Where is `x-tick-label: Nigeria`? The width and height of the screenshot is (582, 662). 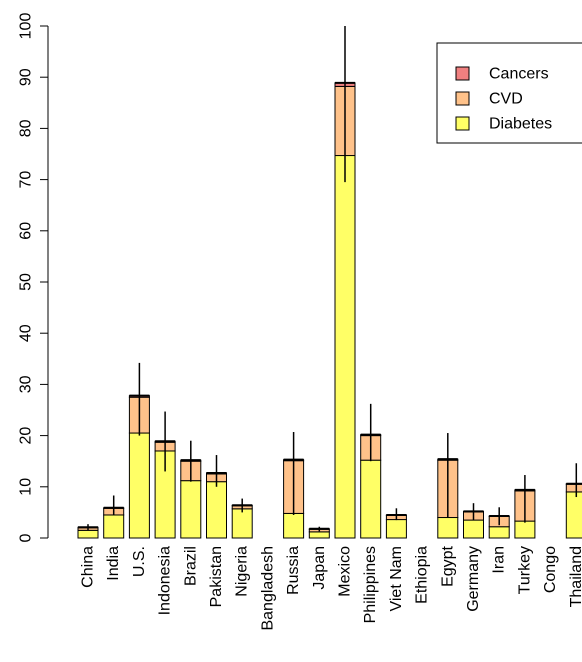
x-tick-label: Nigeria is located at coordinates (242, 571).